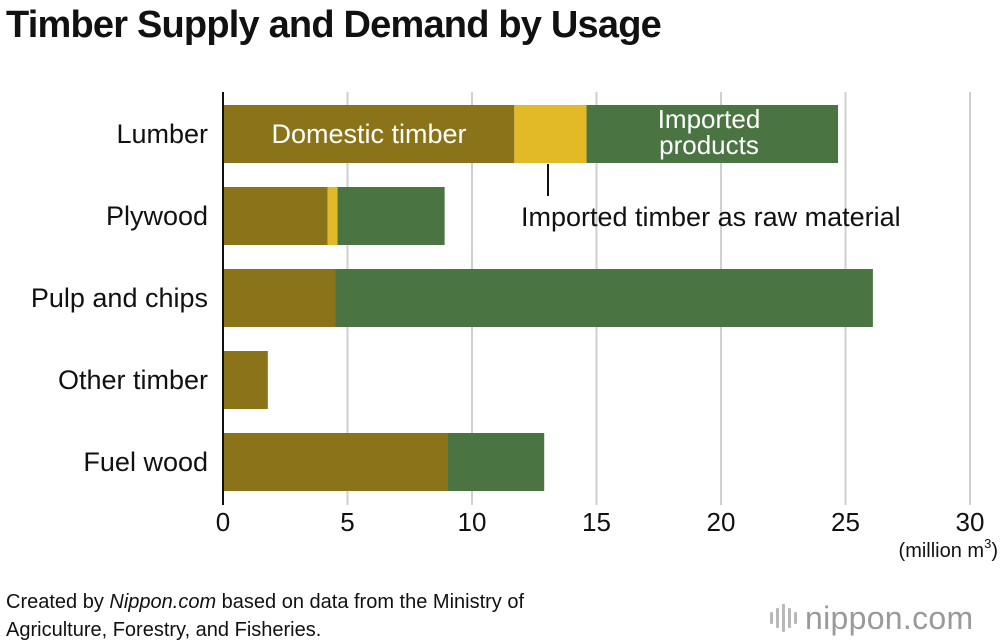 The height and width of the screenshot is (644, 1000). Describe the element at coordinates (472, 522) in the screenshot. I see `x-tick-label-10: 10` at that location.